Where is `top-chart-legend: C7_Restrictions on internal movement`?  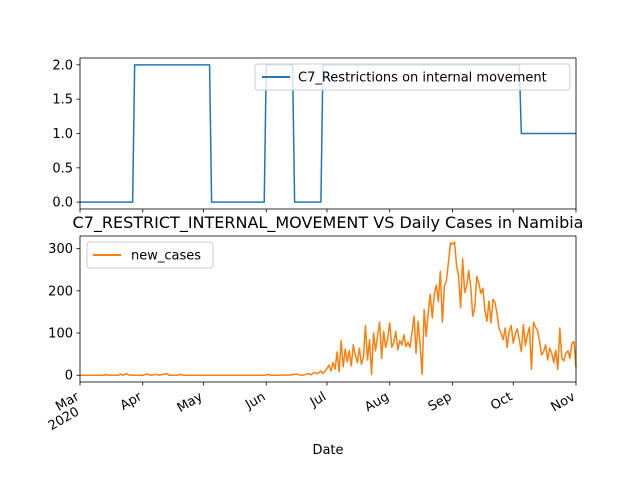
top-chart-legend: C7_Restrictions on internal movement is located at coordinates (412, 77).